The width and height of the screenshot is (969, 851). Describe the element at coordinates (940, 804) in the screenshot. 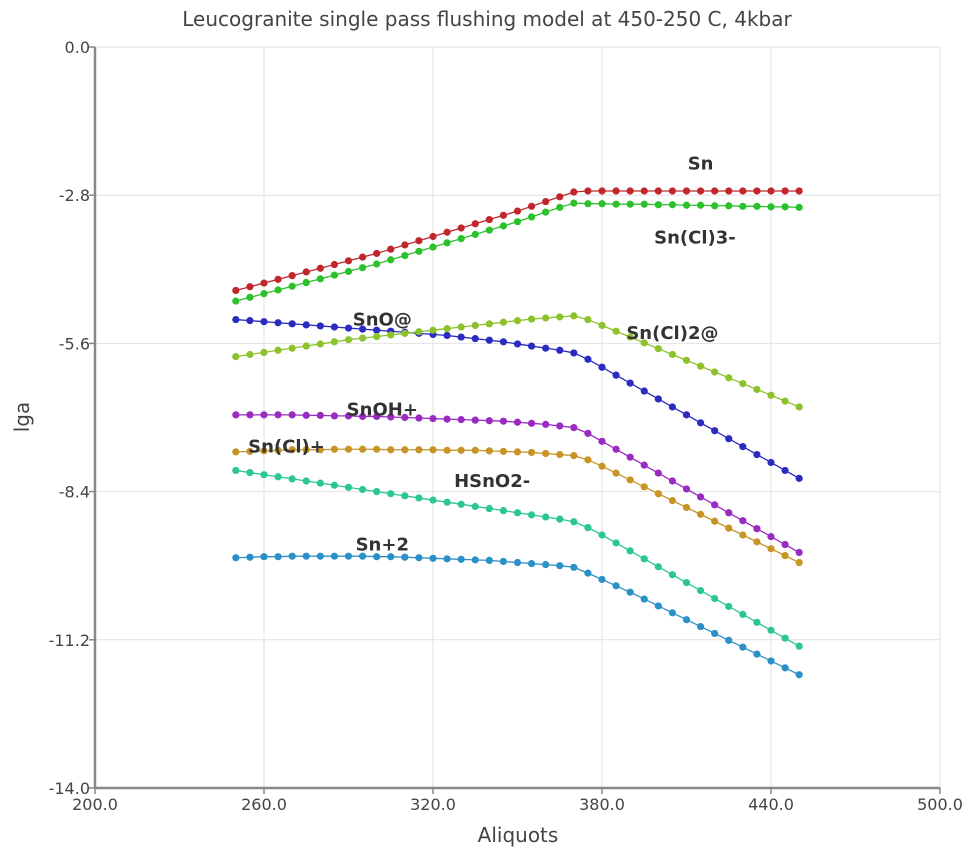

I see `x-tick-label: 500.0` at that location.